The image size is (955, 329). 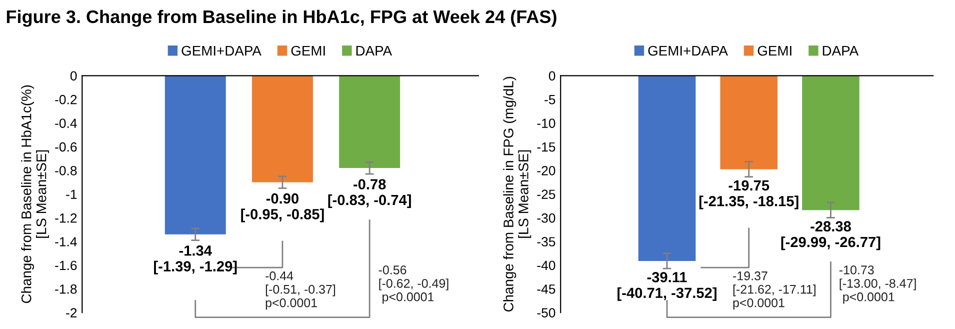 I want to click on annotation: -10.73 [-13.00, -8.47] p<0.0001, so click(x=877, y=285).